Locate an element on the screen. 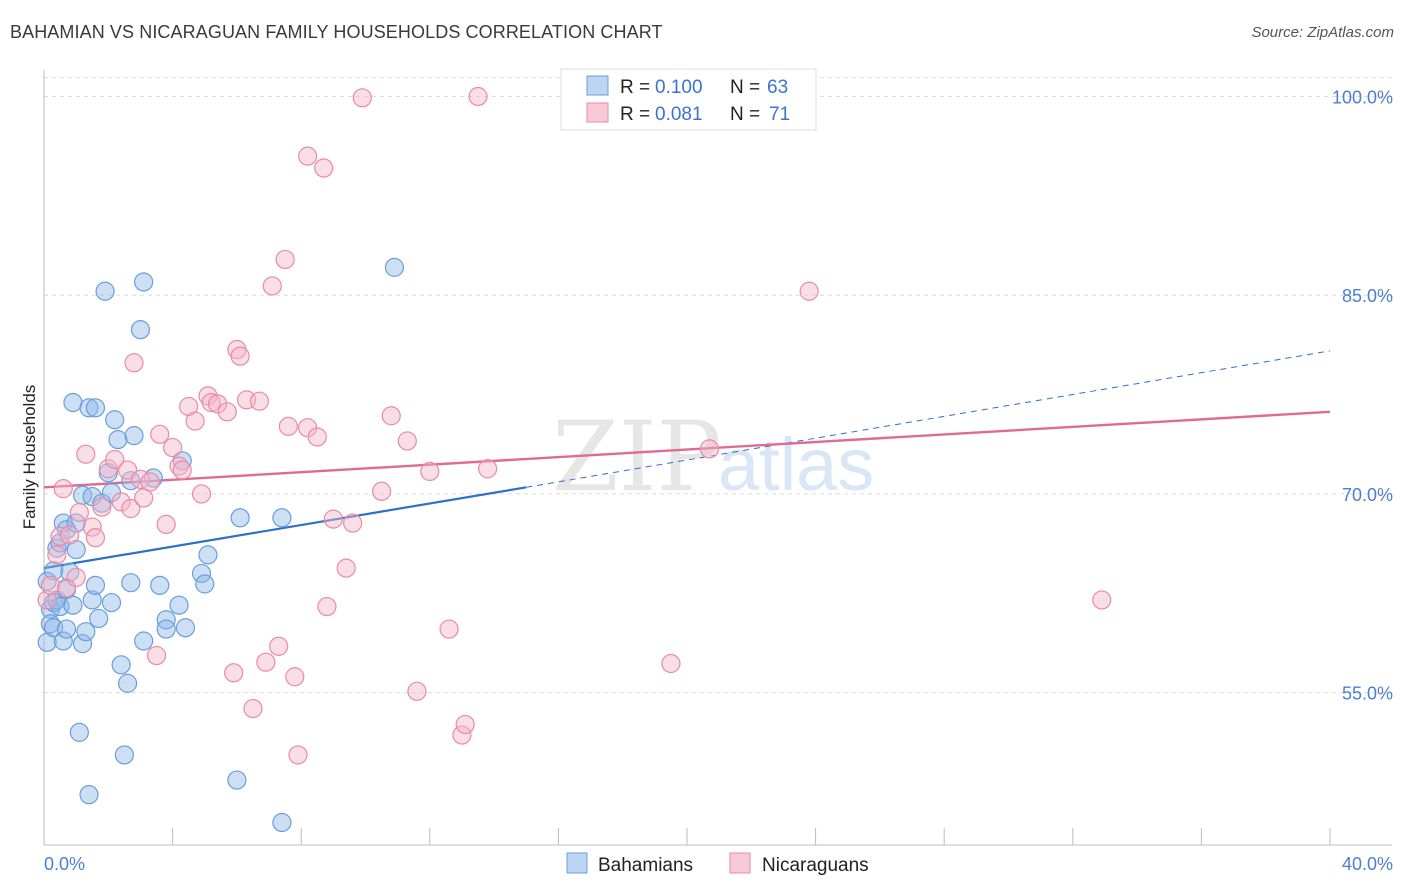 This screenshot has width=1406, height=892. legend-n-value-1: 63 is located at coordinates (777, 87).